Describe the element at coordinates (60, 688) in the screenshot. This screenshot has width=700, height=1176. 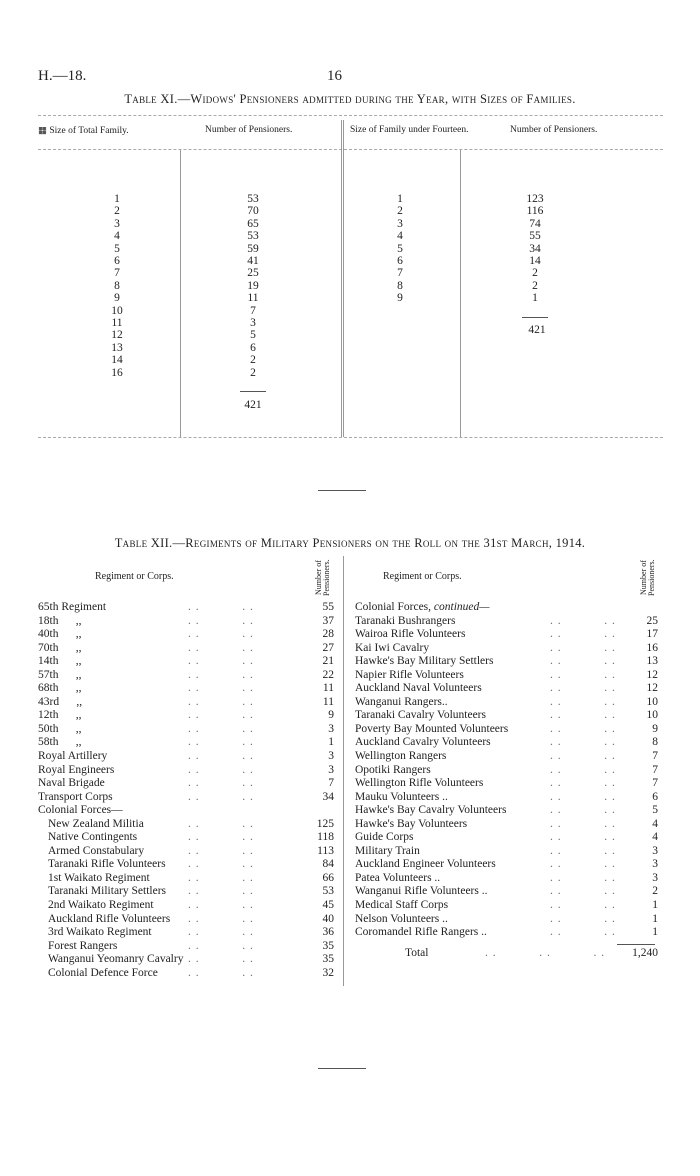
I see `regiment-name: 68th ,,` at that location.